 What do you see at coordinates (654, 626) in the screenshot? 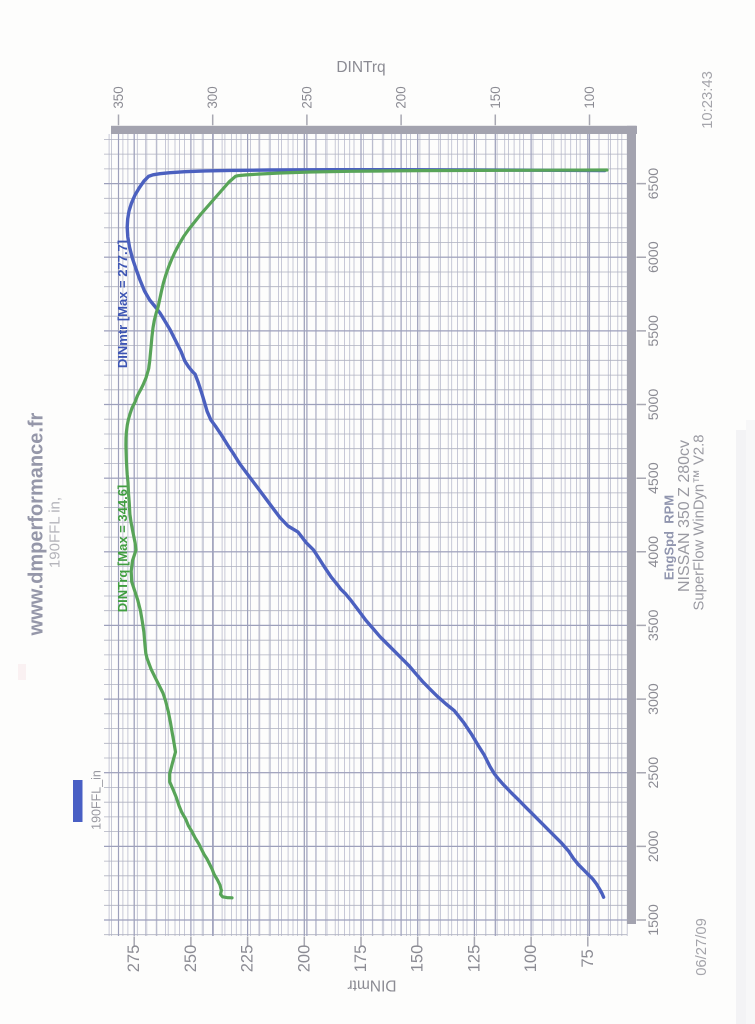
I see `svg-text: 3500` at bounding box center [654, 626].